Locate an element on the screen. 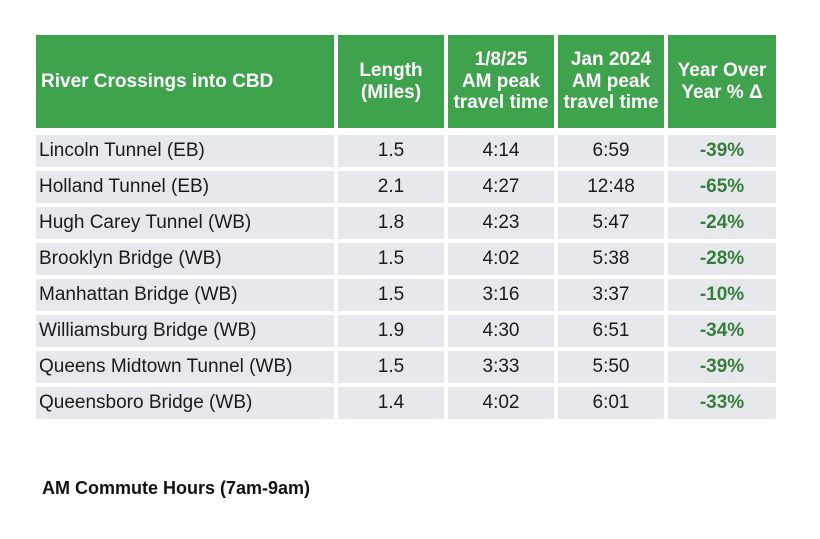 The image size is (820, 539). header-length-miles: Length (Miles) is located at coordinates (391, 81).